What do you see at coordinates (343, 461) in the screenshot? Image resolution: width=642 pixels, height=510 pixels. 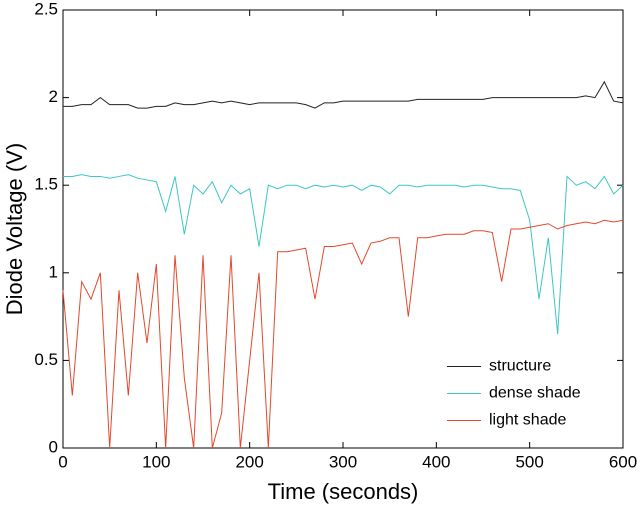 I see `x-tick-label: 300` at bounding box center [343, 461].